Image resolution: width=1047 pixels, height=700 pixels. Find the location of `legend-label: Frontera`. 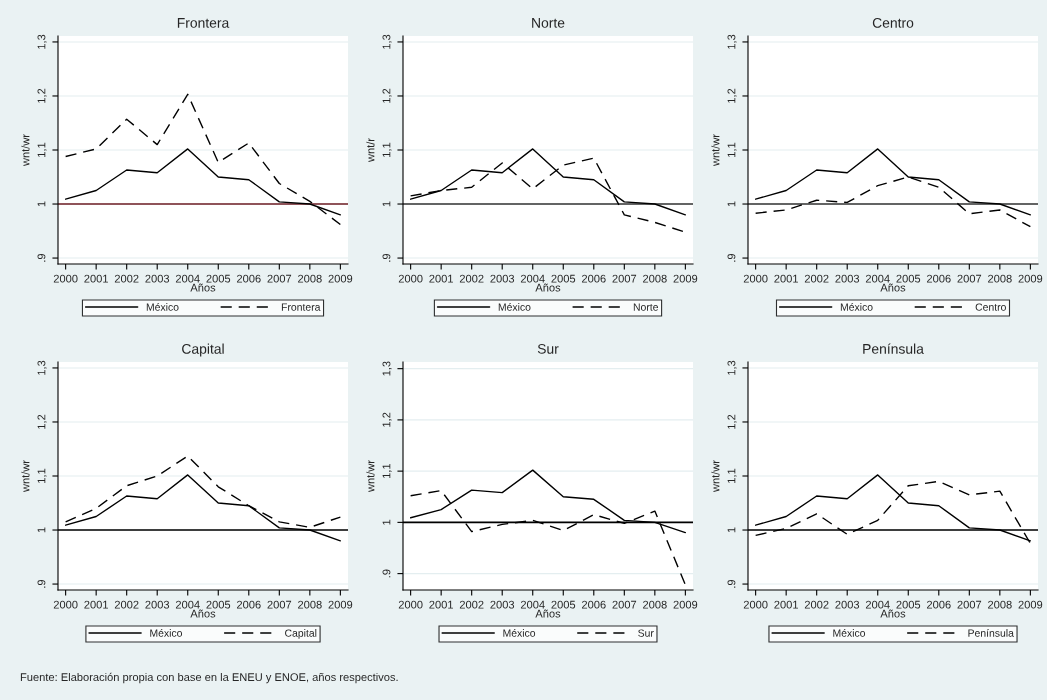

legend-label: Frontera is located at coordinates (301, 307).